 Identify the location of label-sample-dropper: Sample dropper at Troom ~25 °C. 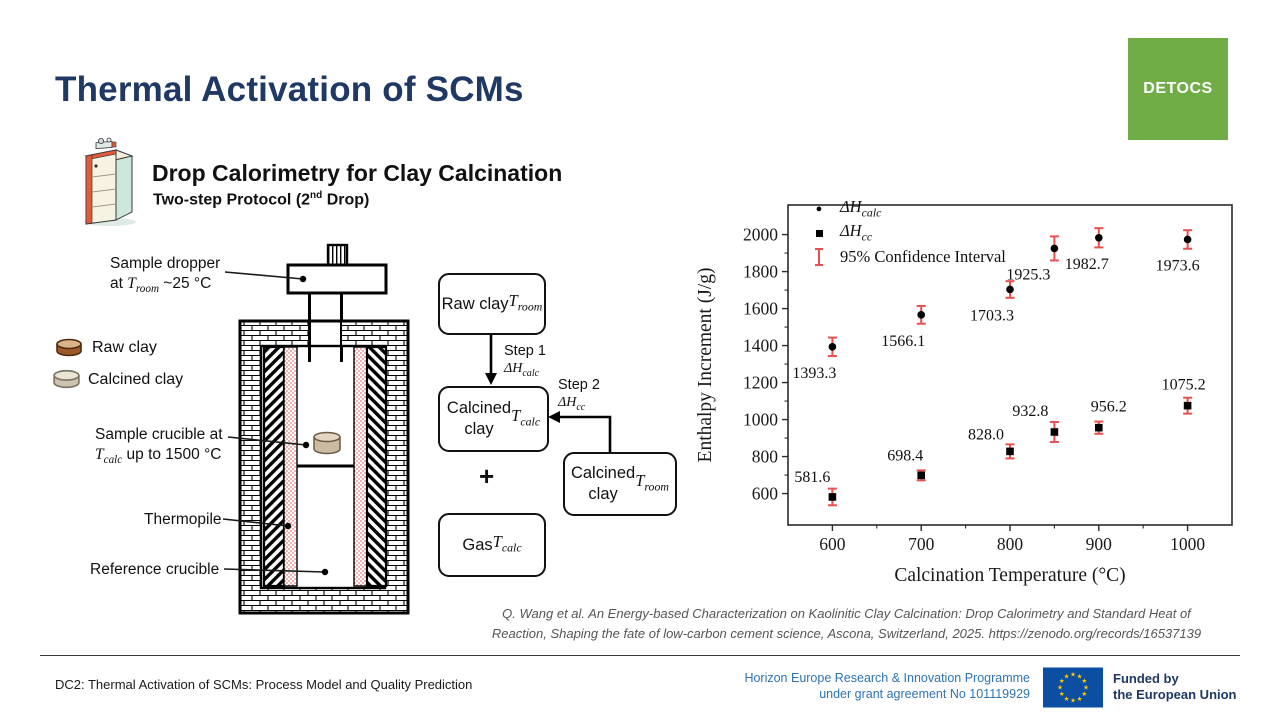
(165, 275).